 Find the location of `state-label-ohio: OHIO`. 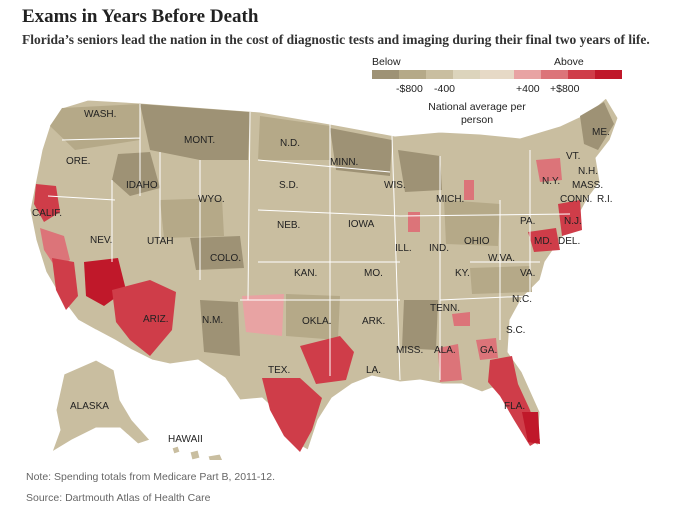

state-label-ohio: OHIO is located at coordinates (477, 241).